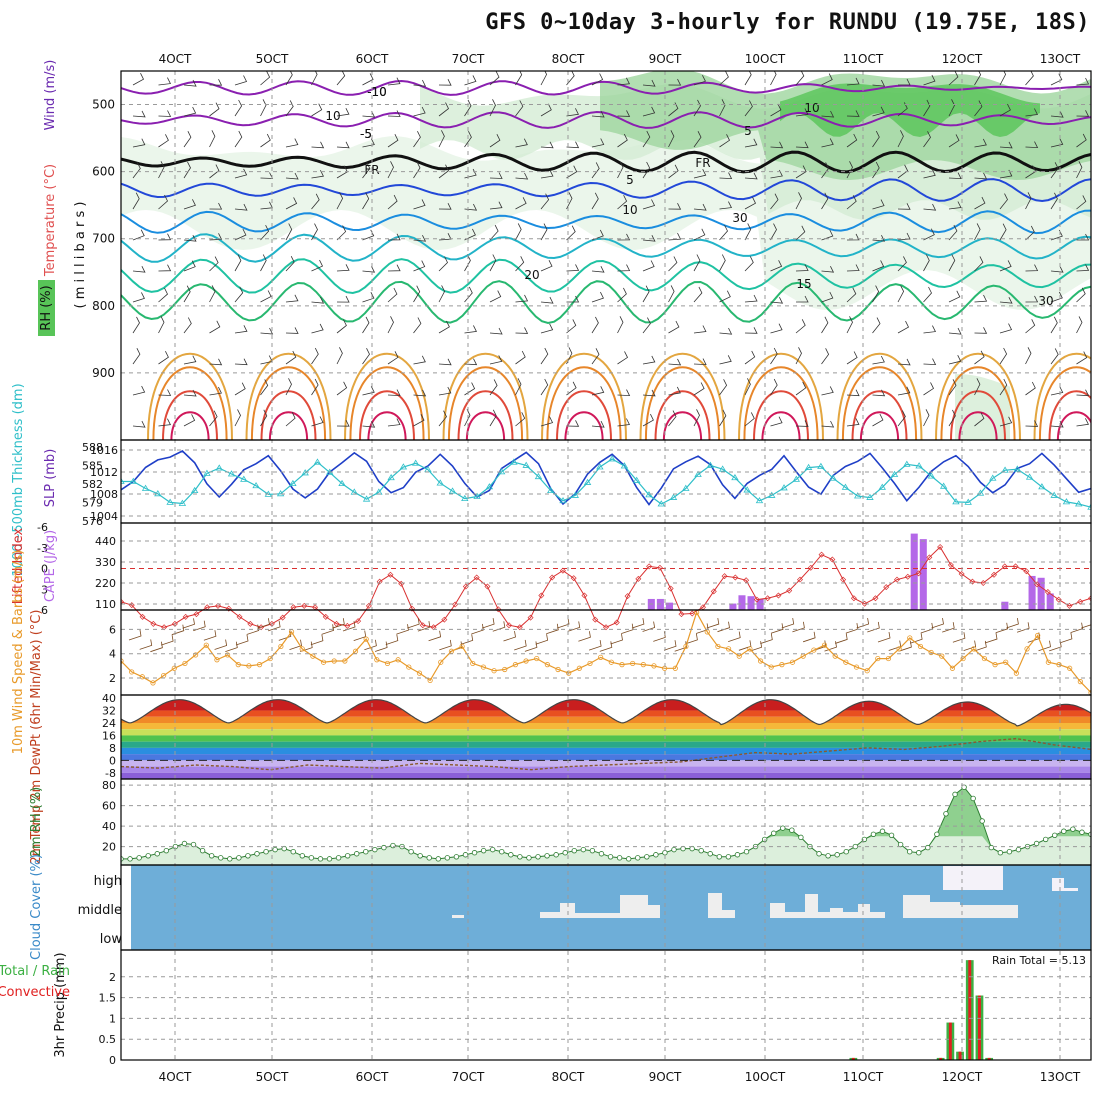  What do you see at coordinates (458, 916) in the screenshot?
I see `cloud-middle-block` at bounding box center [458, 916].